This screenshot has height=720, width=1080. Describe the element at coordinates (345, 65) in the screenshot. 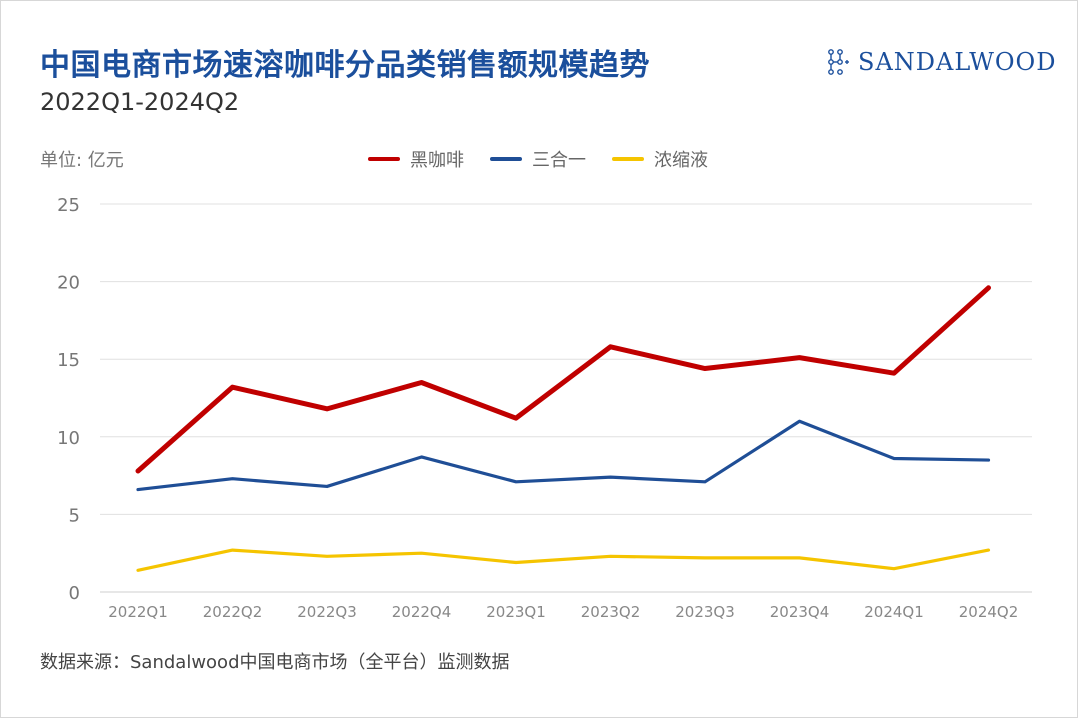

I see `chart-title: 中国电商市场速溶咖啡分品类销售额规模趋势` at that location.